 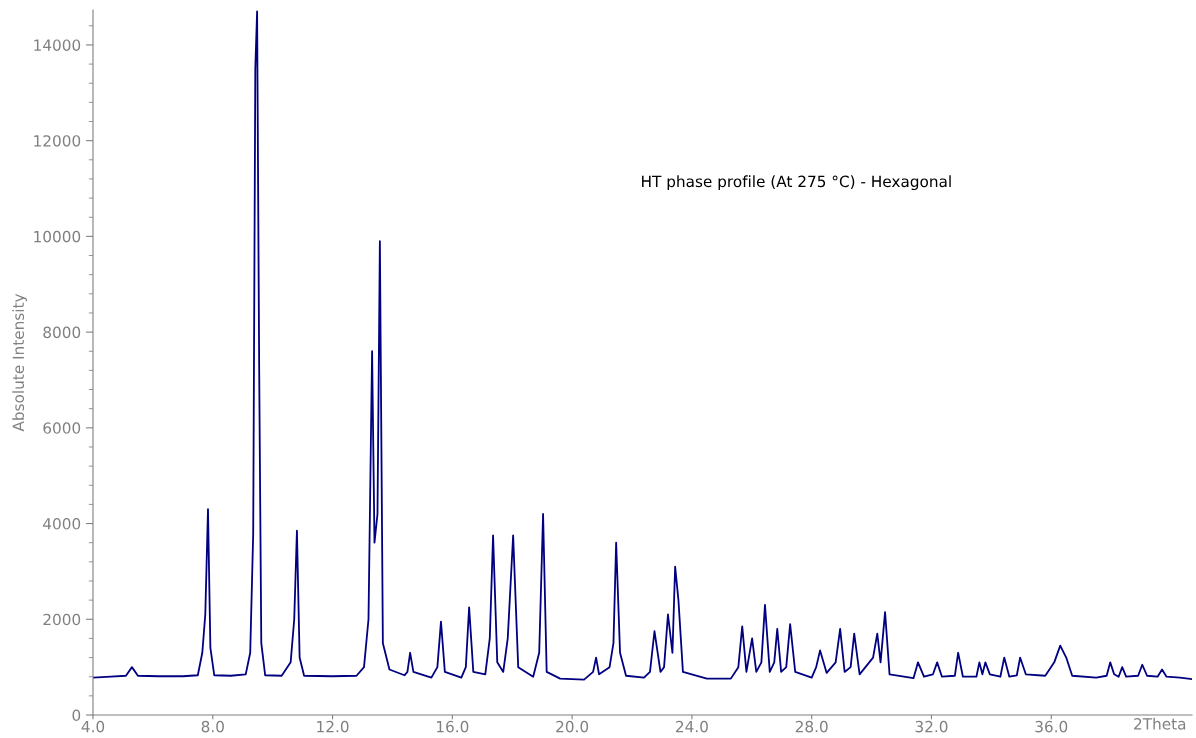 I want to click on x-tick-label: 20.0, so click(x=572, y=726).